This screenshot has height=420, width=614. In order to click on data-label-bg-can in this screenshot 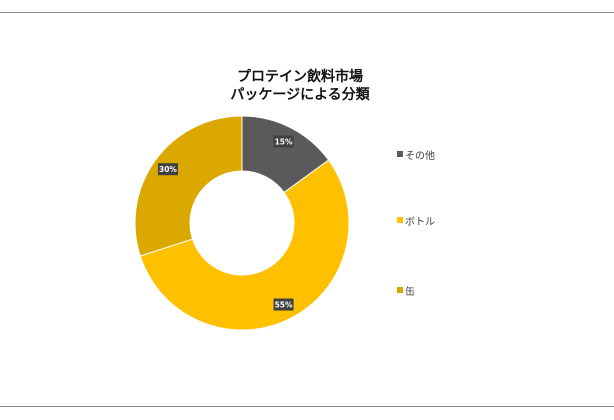, I will do `click(167, 169)`.